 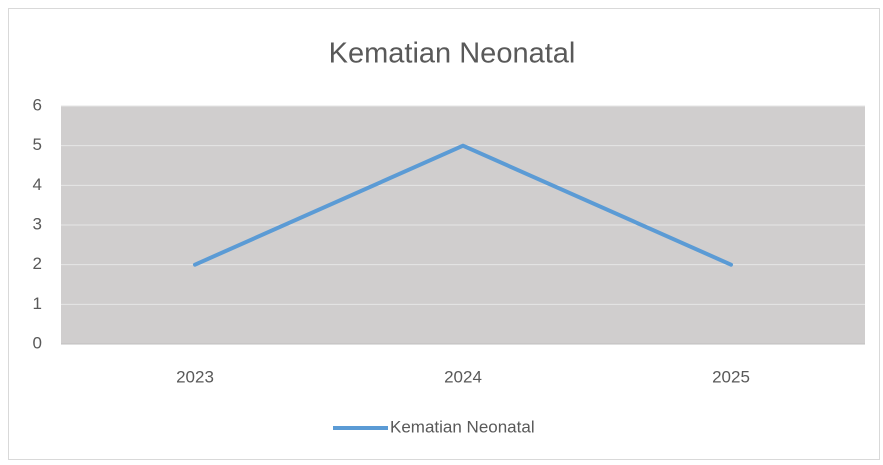 I want to click on y-tick-label: 4, so click(x=37, y=184).